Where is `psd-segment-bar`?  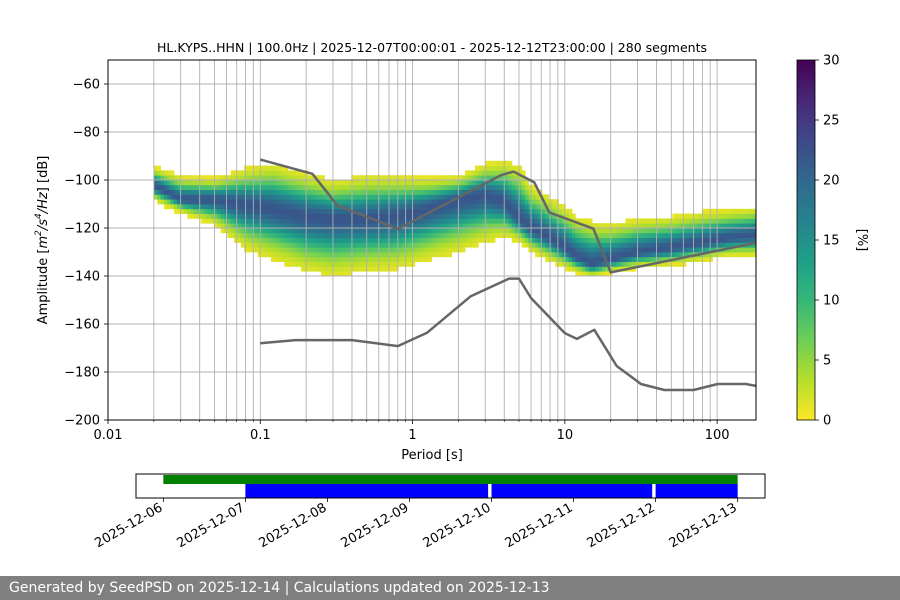 psd-segment-bar is located at coordinates (572, 491).